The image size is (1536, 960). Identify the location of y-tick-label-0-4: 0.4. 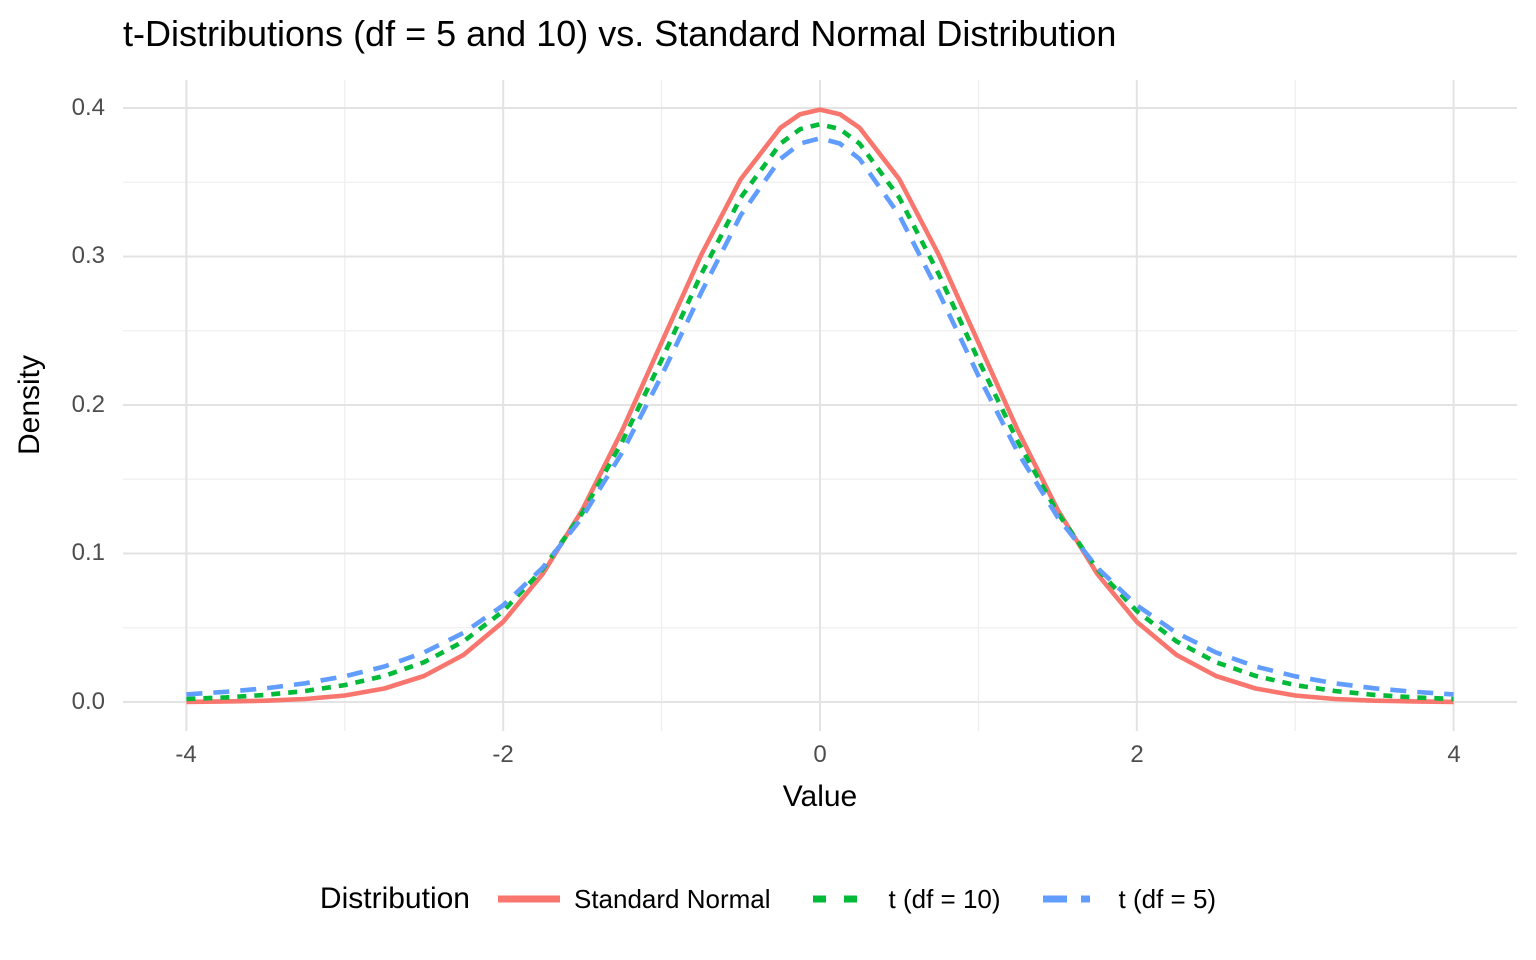
(88, 107).